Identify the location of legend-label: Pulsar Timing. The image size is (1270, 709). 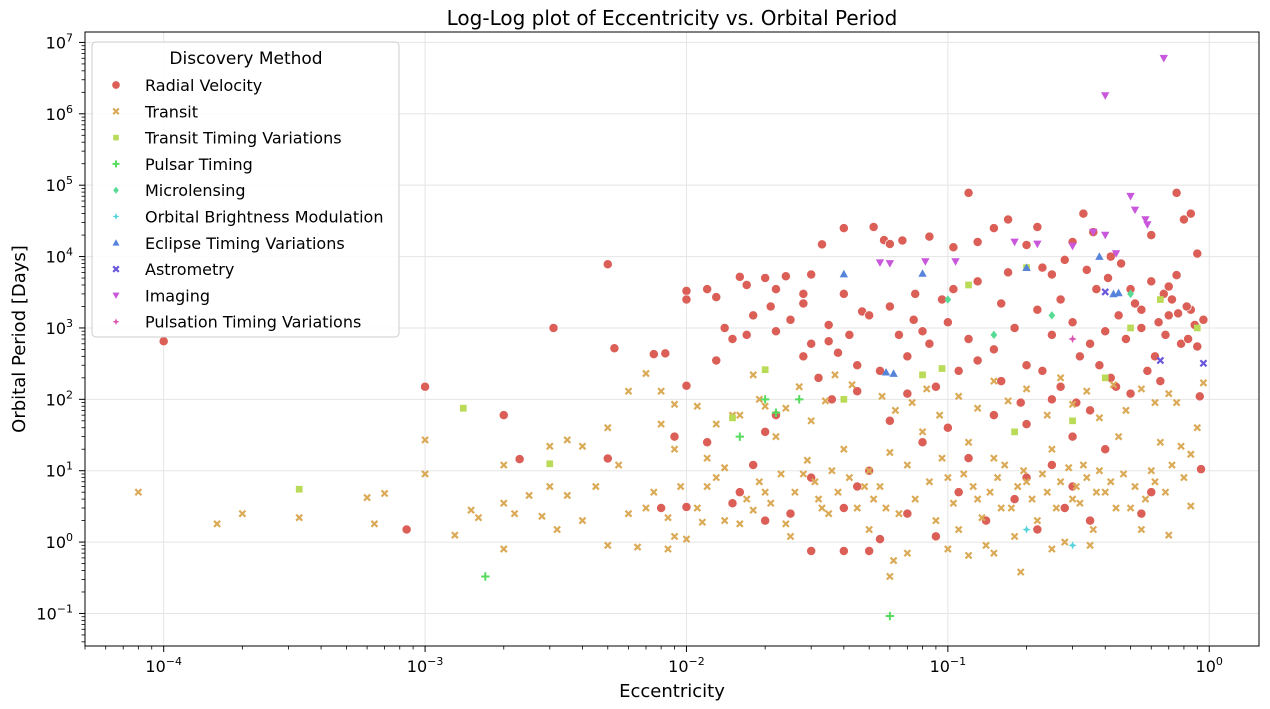
(199, 164).